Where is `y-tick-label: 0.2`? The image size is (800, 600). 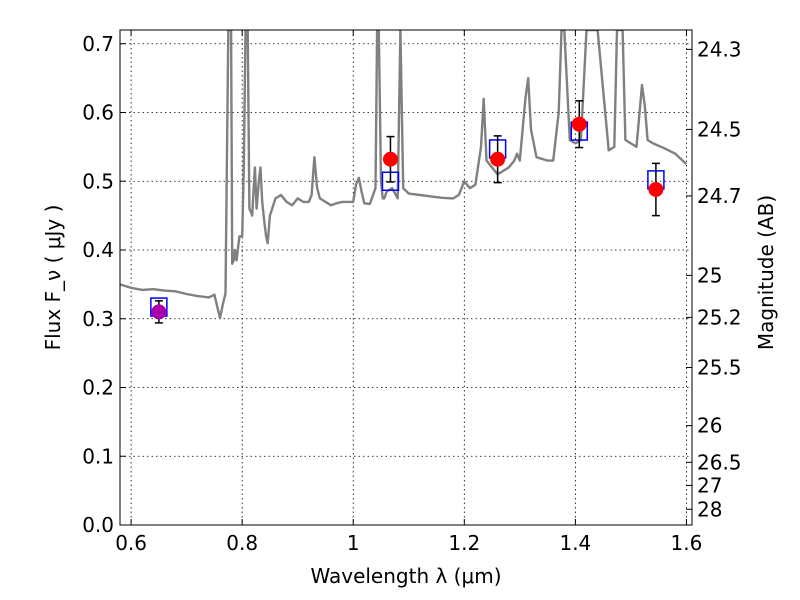
y-tick-label: 0.2 is located at coordinates (98, 388).